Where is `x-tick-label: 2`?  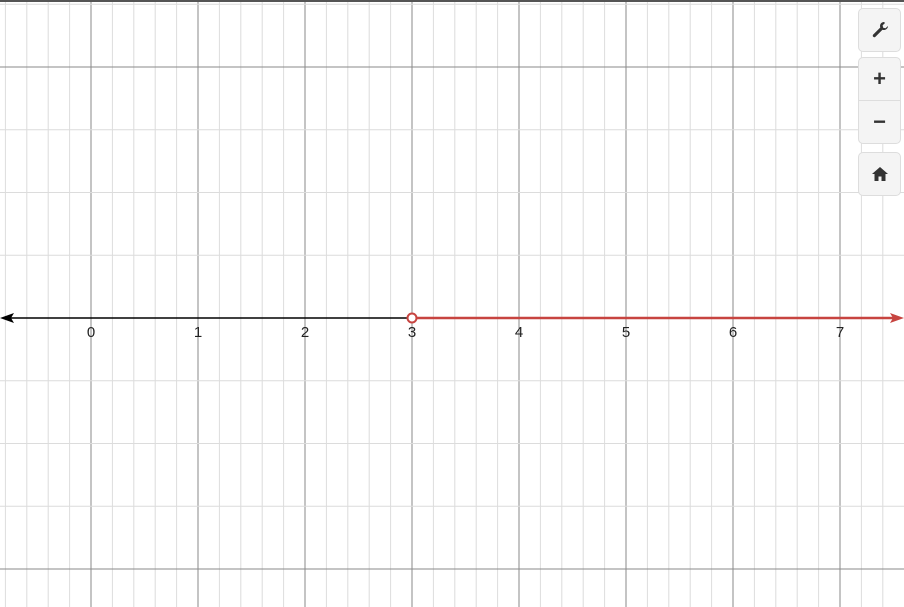 x-tick-label: 2 is located at coordinates (305, 332).